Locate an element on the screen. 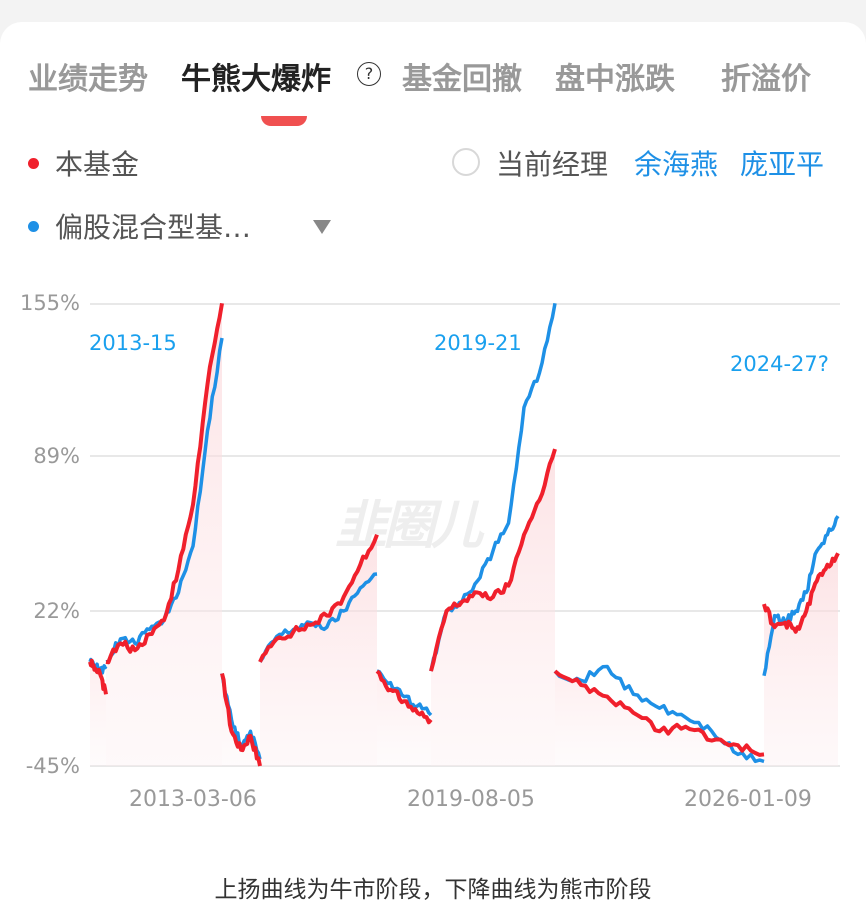 The width and height of the screenshot is (866, 914). active-tab-indicator is located at coordinates (284, 121).